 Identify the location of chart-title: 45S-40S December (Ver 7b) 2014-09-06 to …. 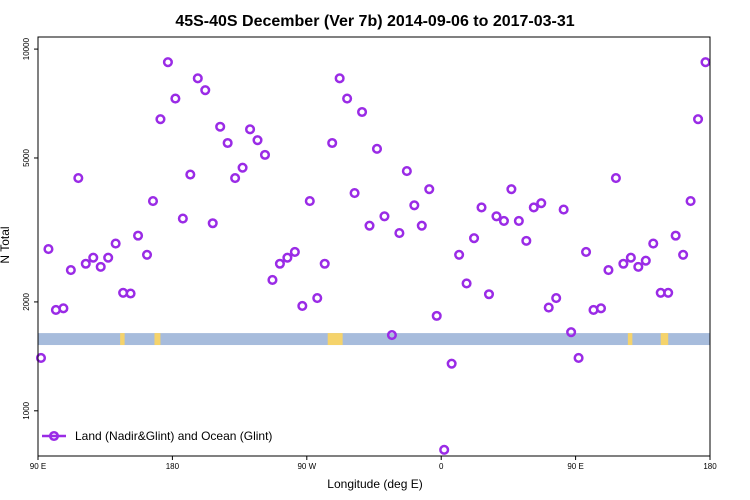
(374, 21).